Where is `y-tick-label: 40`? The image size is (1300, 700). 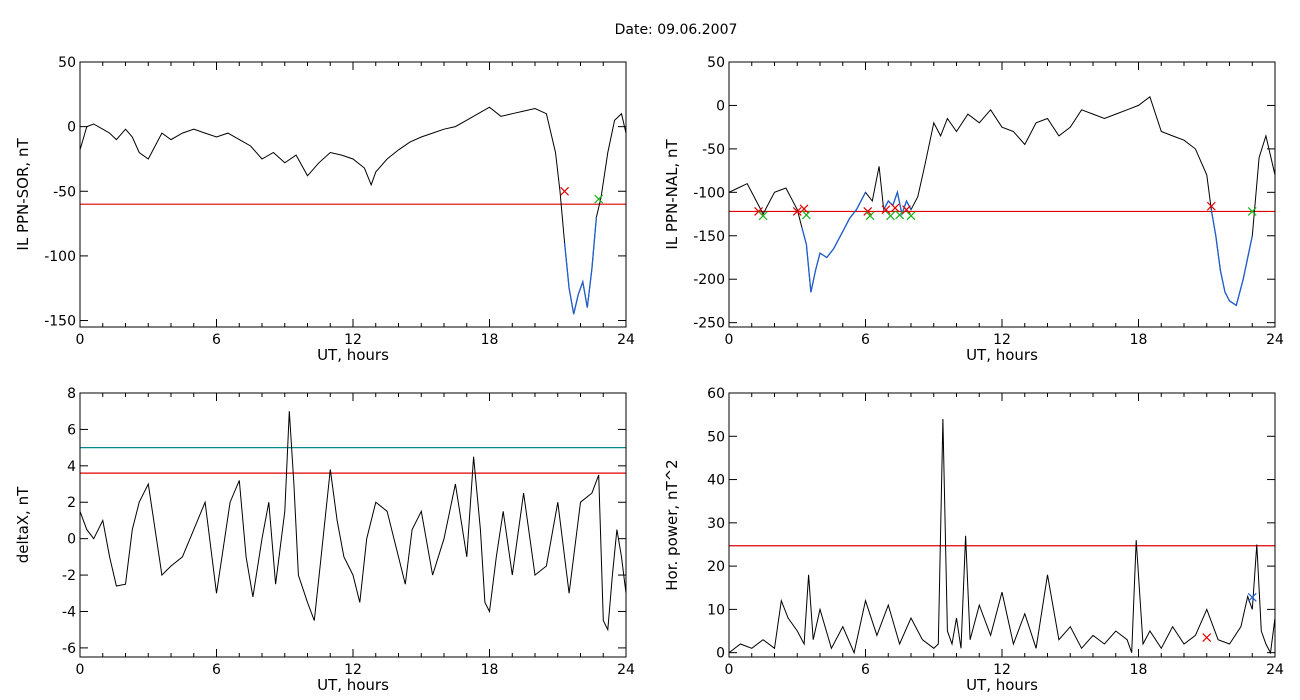 y-tick-label: 40 is located at coordinates (716, 481).